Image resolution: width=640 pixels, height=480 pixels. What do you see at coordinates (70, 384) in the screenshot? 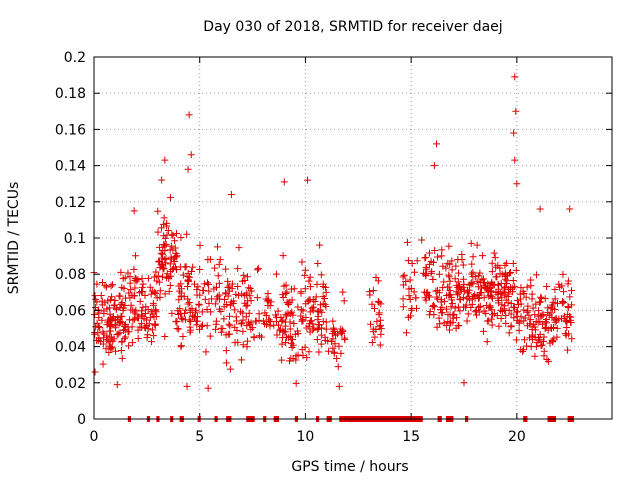
I see `y-tick-label: 0.02` at bounding box center [70, 384].